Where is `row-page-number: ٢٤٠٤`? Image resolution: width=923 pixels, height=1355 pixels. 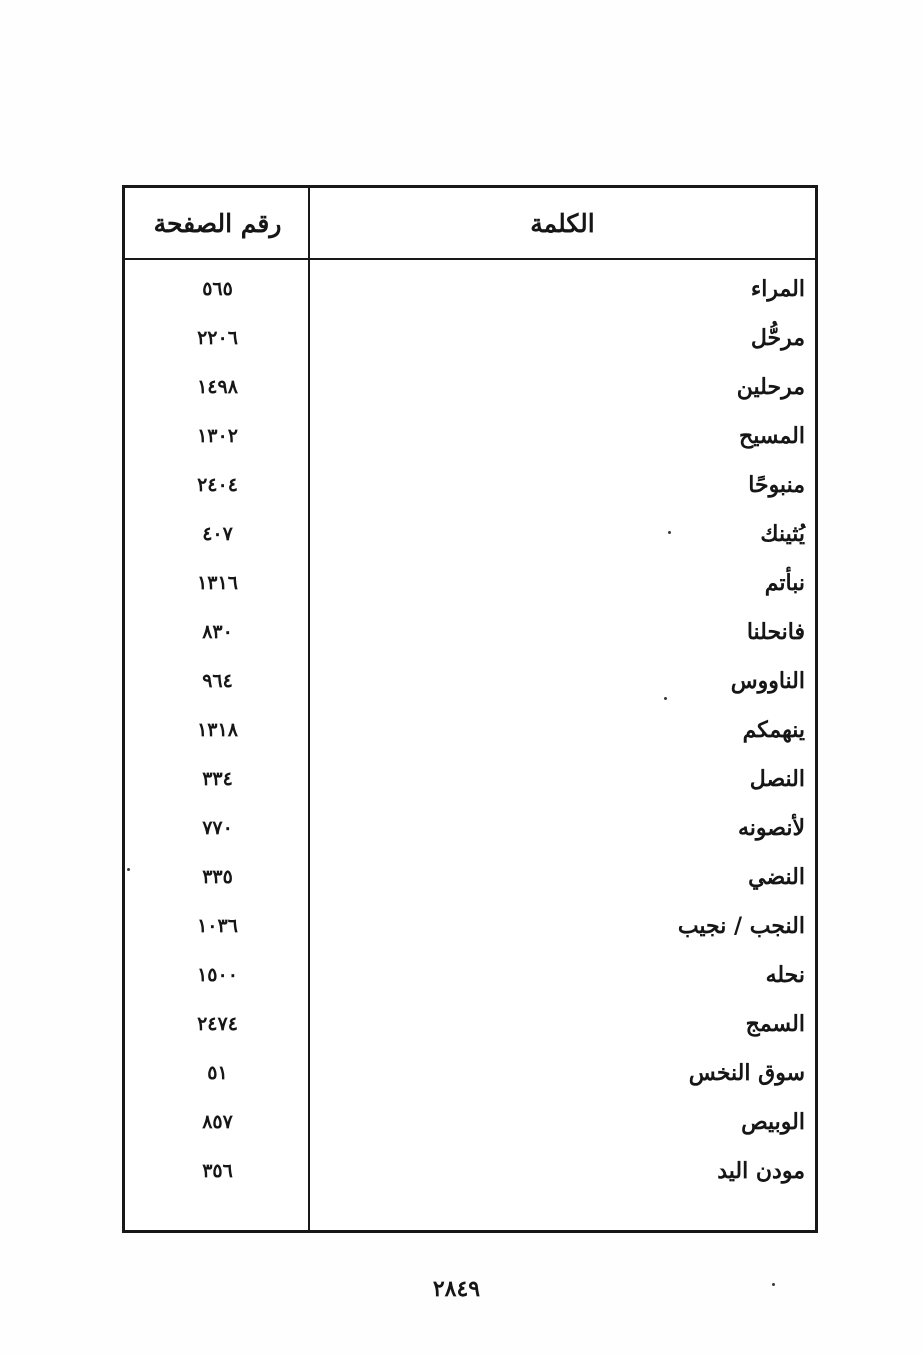
row-page-number: ٢٤٠٤ is located at coordinates (217, 484).